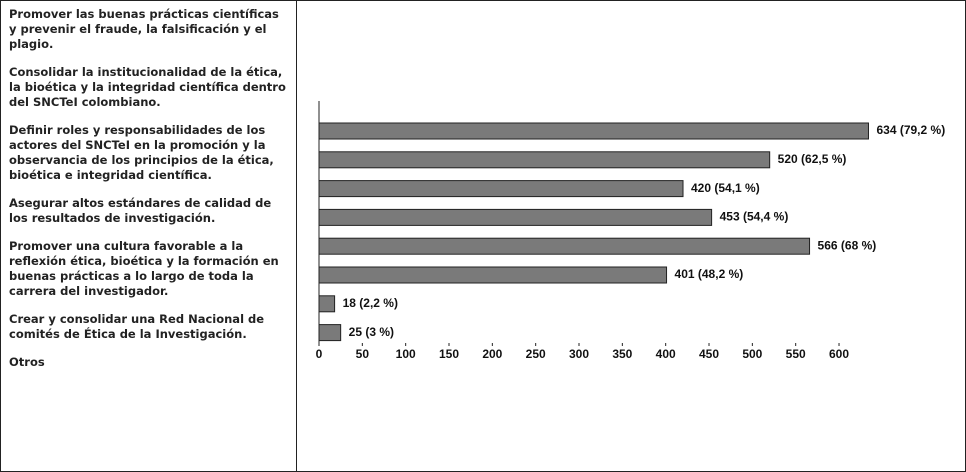 This screenshot has width=966, height=472. I want to click on value-label: 566 (68 %), so click(847, 245).